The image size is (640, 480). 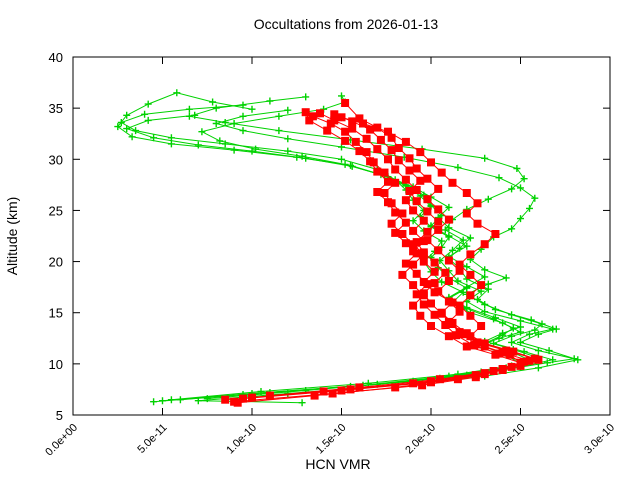 What do you see at coordinates (346, 24) in the screenshot?
I see `chart-title: Occultations from 2026-01-13` at bounding box center [346, 24].